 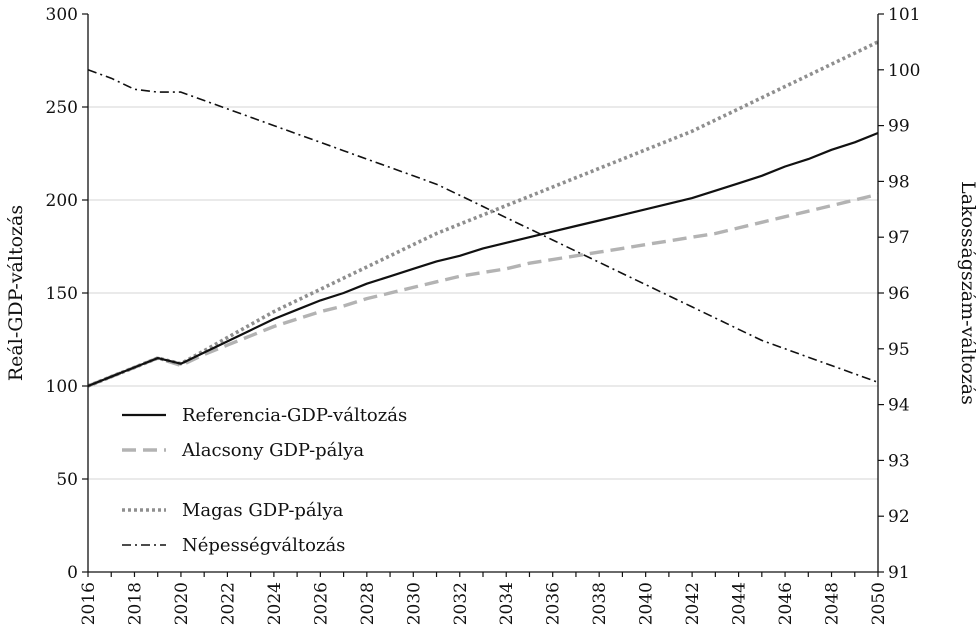 I want to click on x-tick-label: 2046, so click(x=786, y=603).